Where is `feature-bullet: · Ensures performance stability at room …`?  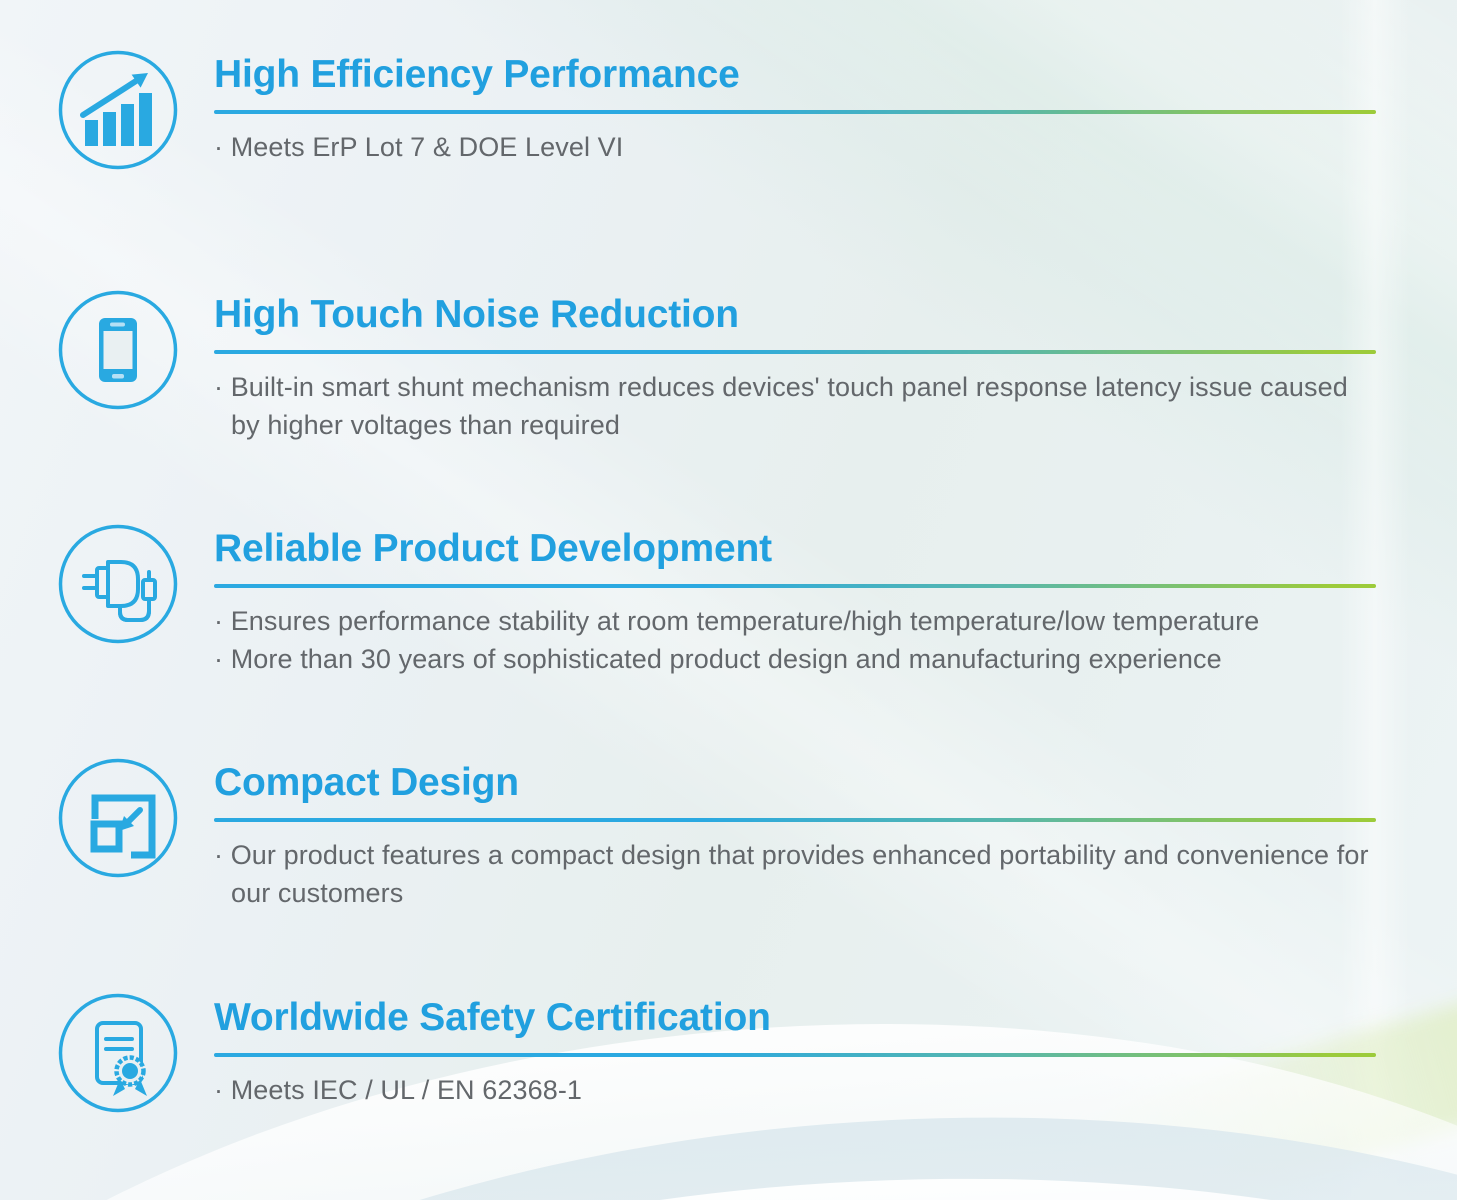
feature-bullet: · Ensures performance stability at room … is located at coordinates (737, 621).